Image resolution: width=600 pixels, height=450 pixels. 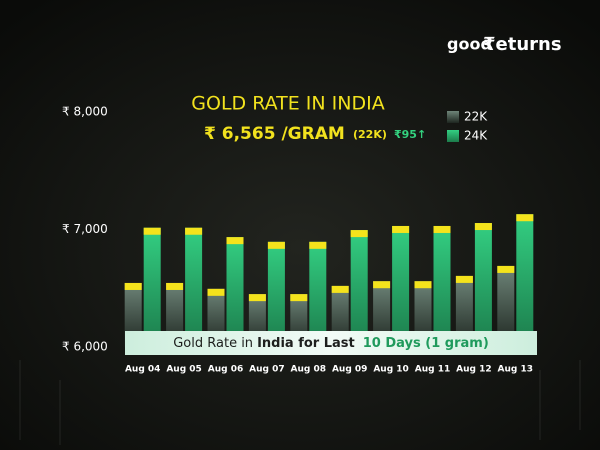 What do you see at coordinates (473, 370) in the screenshot?
I see `x-tick-label: Aug 12` at bounding box center [473, 370].